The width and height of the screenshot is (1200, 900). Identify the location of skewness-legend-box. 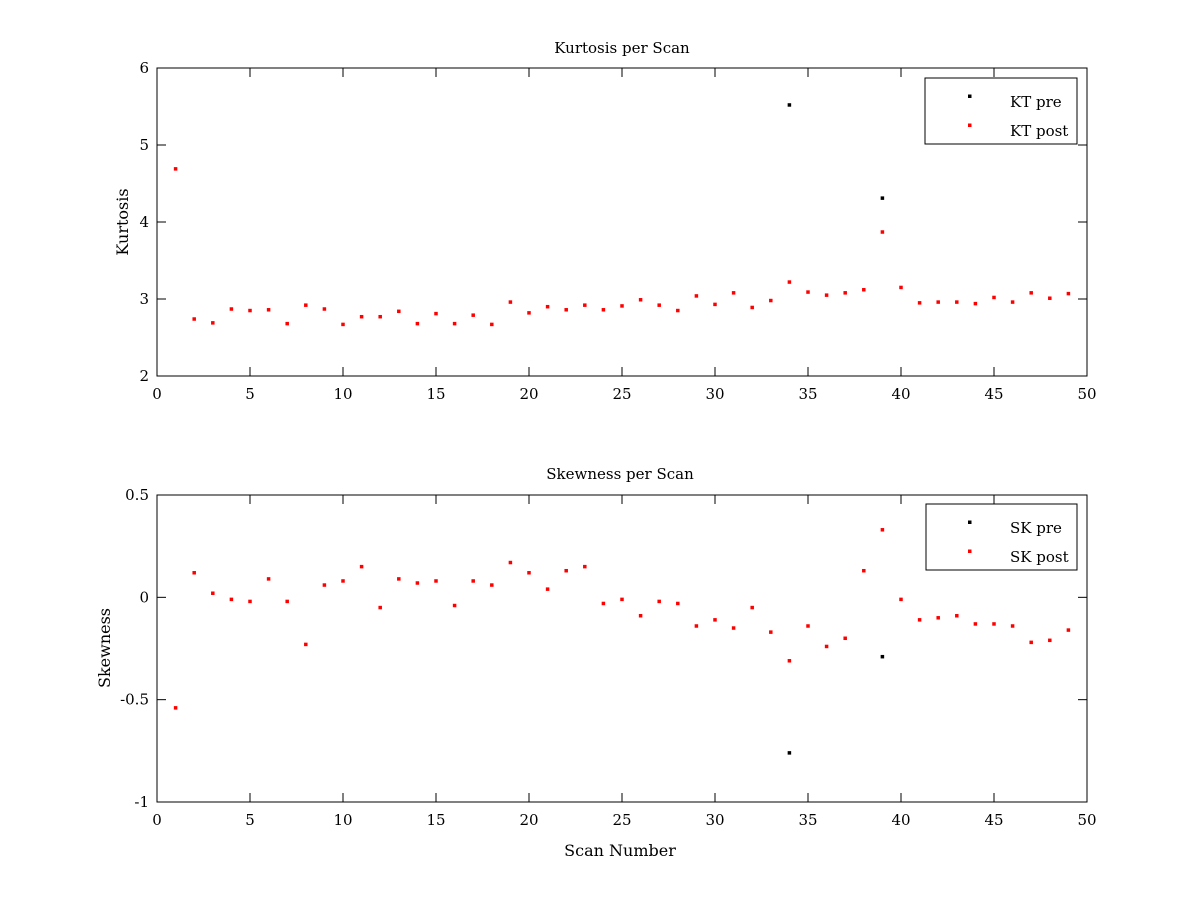
(1001, 537).